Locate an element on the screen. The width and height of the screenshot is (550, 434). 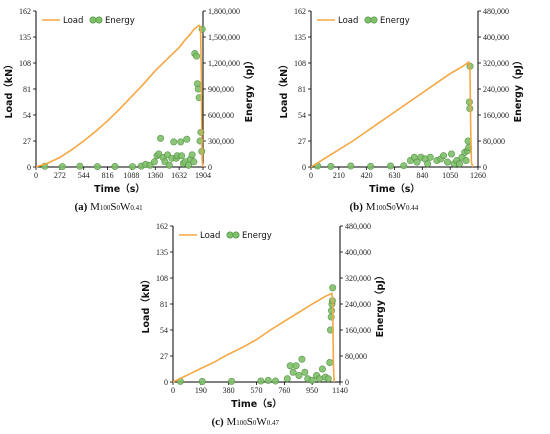
chart-caption: (a) M100S0W0.41 is located at coordinates (109, 207).